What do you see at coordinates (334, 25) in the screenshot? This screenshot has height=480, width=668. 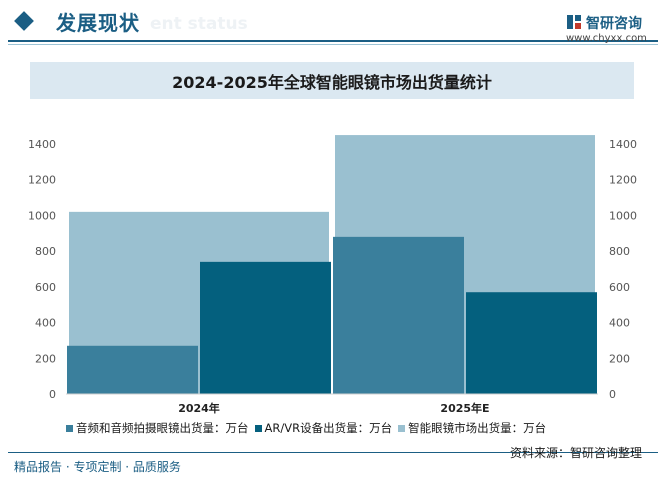 I see `header: 发展现状 ent status 智研咨询 www.chyxx.com` at bounding box center [334, 25].